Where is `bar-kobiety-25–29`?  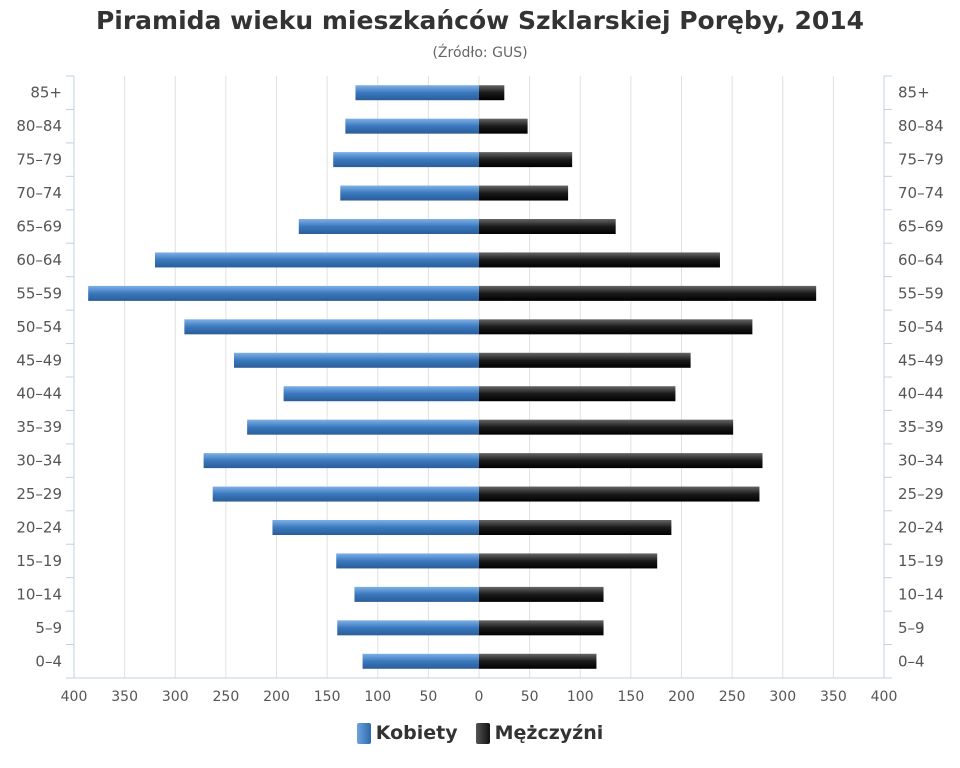 bar-kobiety-25–29 is located at coordinates (345, 494).